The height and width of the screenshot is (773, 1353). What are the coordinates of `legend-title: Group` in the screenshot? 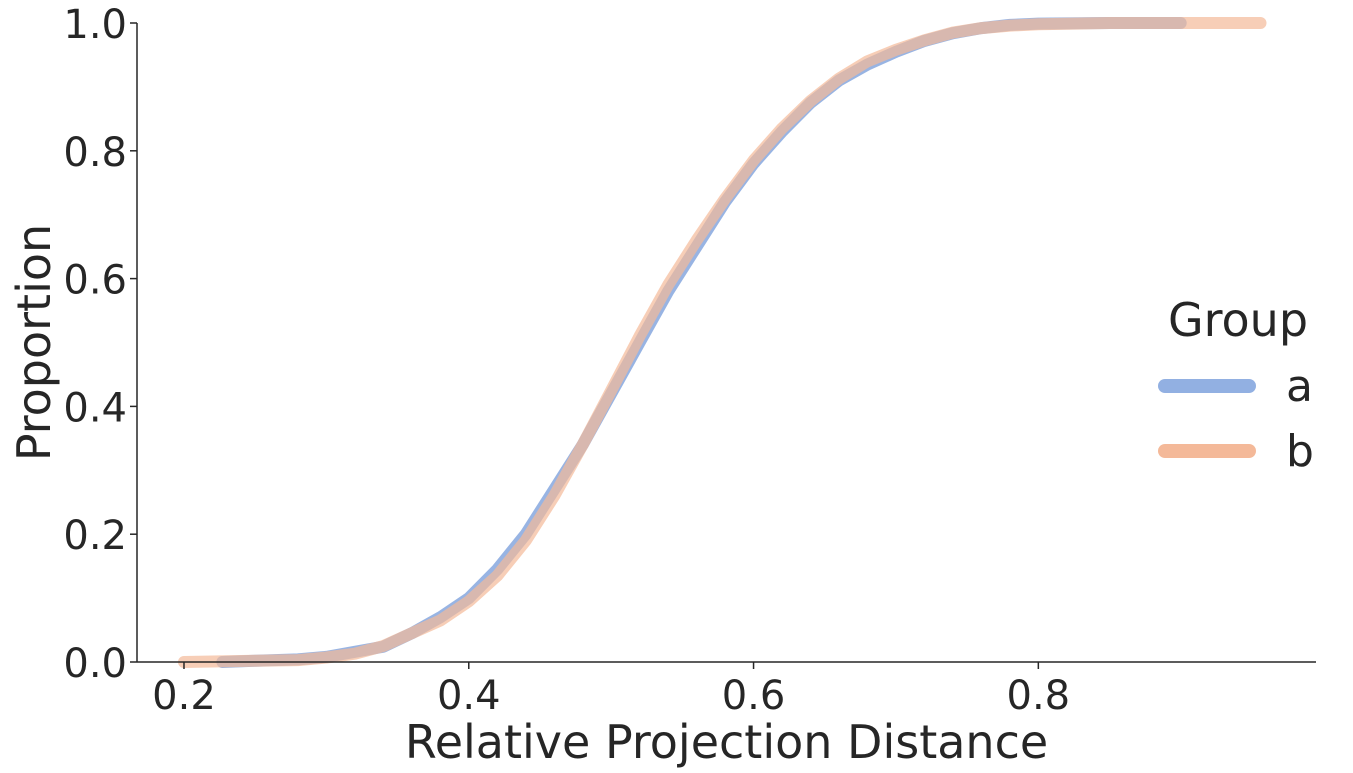 It's located at (1238, 320).